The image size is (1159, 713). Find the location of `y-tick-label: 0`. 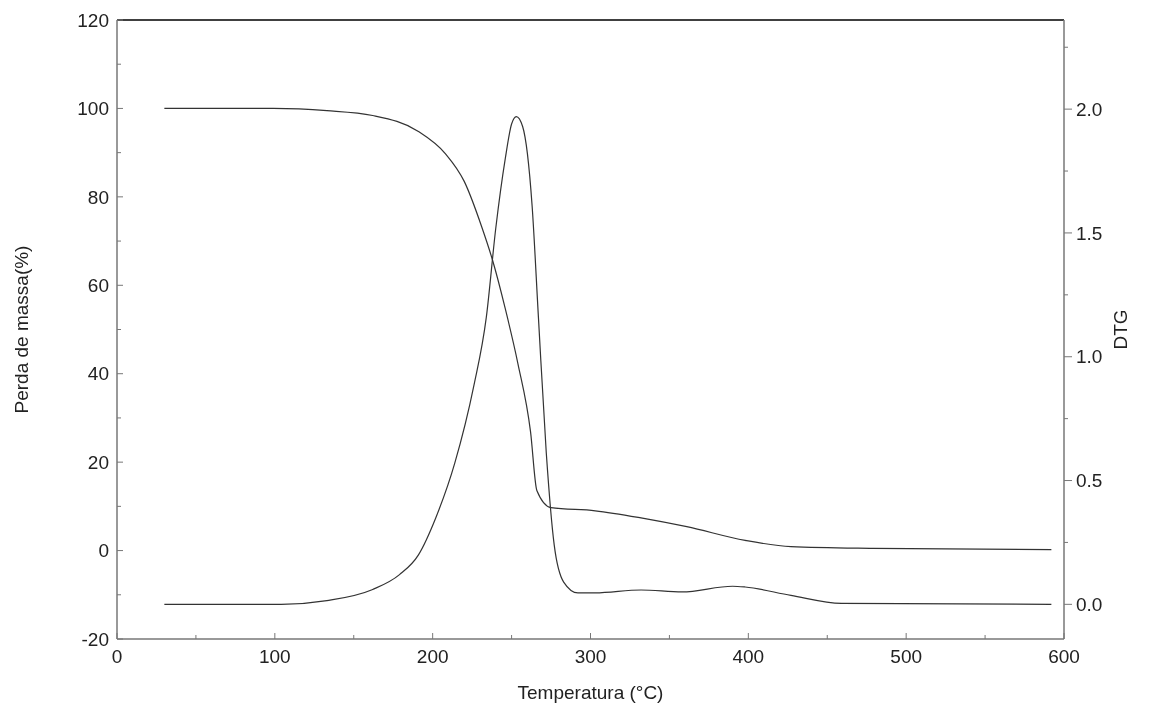

y-tick-label: 0 is located at coordinates (103, 551).